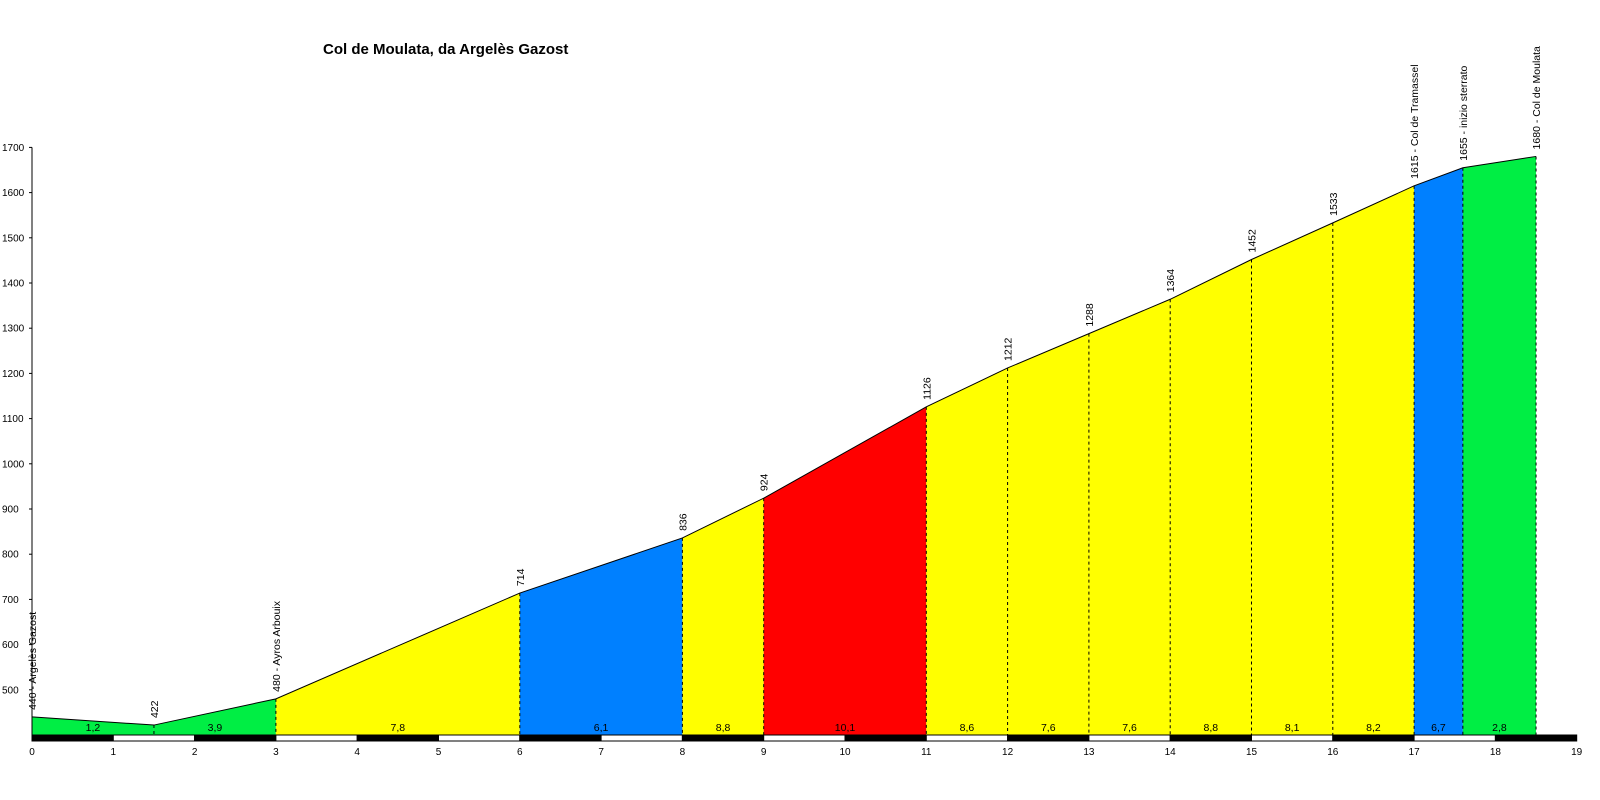 This screenshot has width=1600, height=800. What do you see at coordinates (1499, 728) in the screenshot?
I see `segment-gradient-label: 2,8` at bounding box center [1499, 728].